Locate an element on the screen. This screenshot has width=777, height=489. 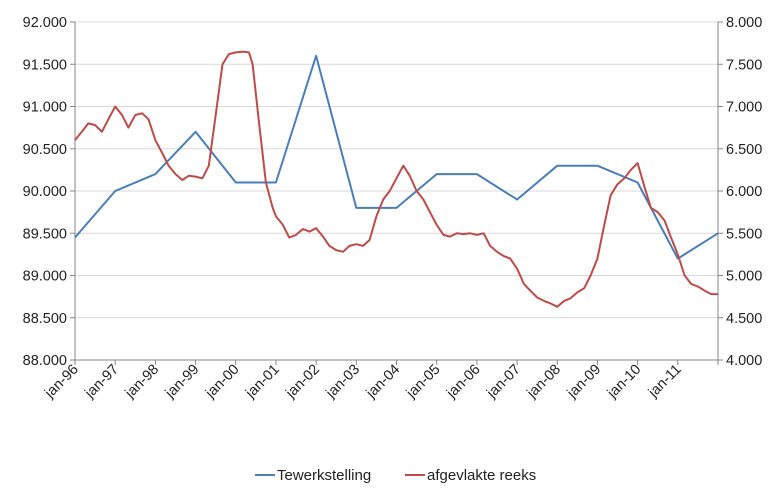
right-tick-label: 7.000 is located at coordinates (744, 108).